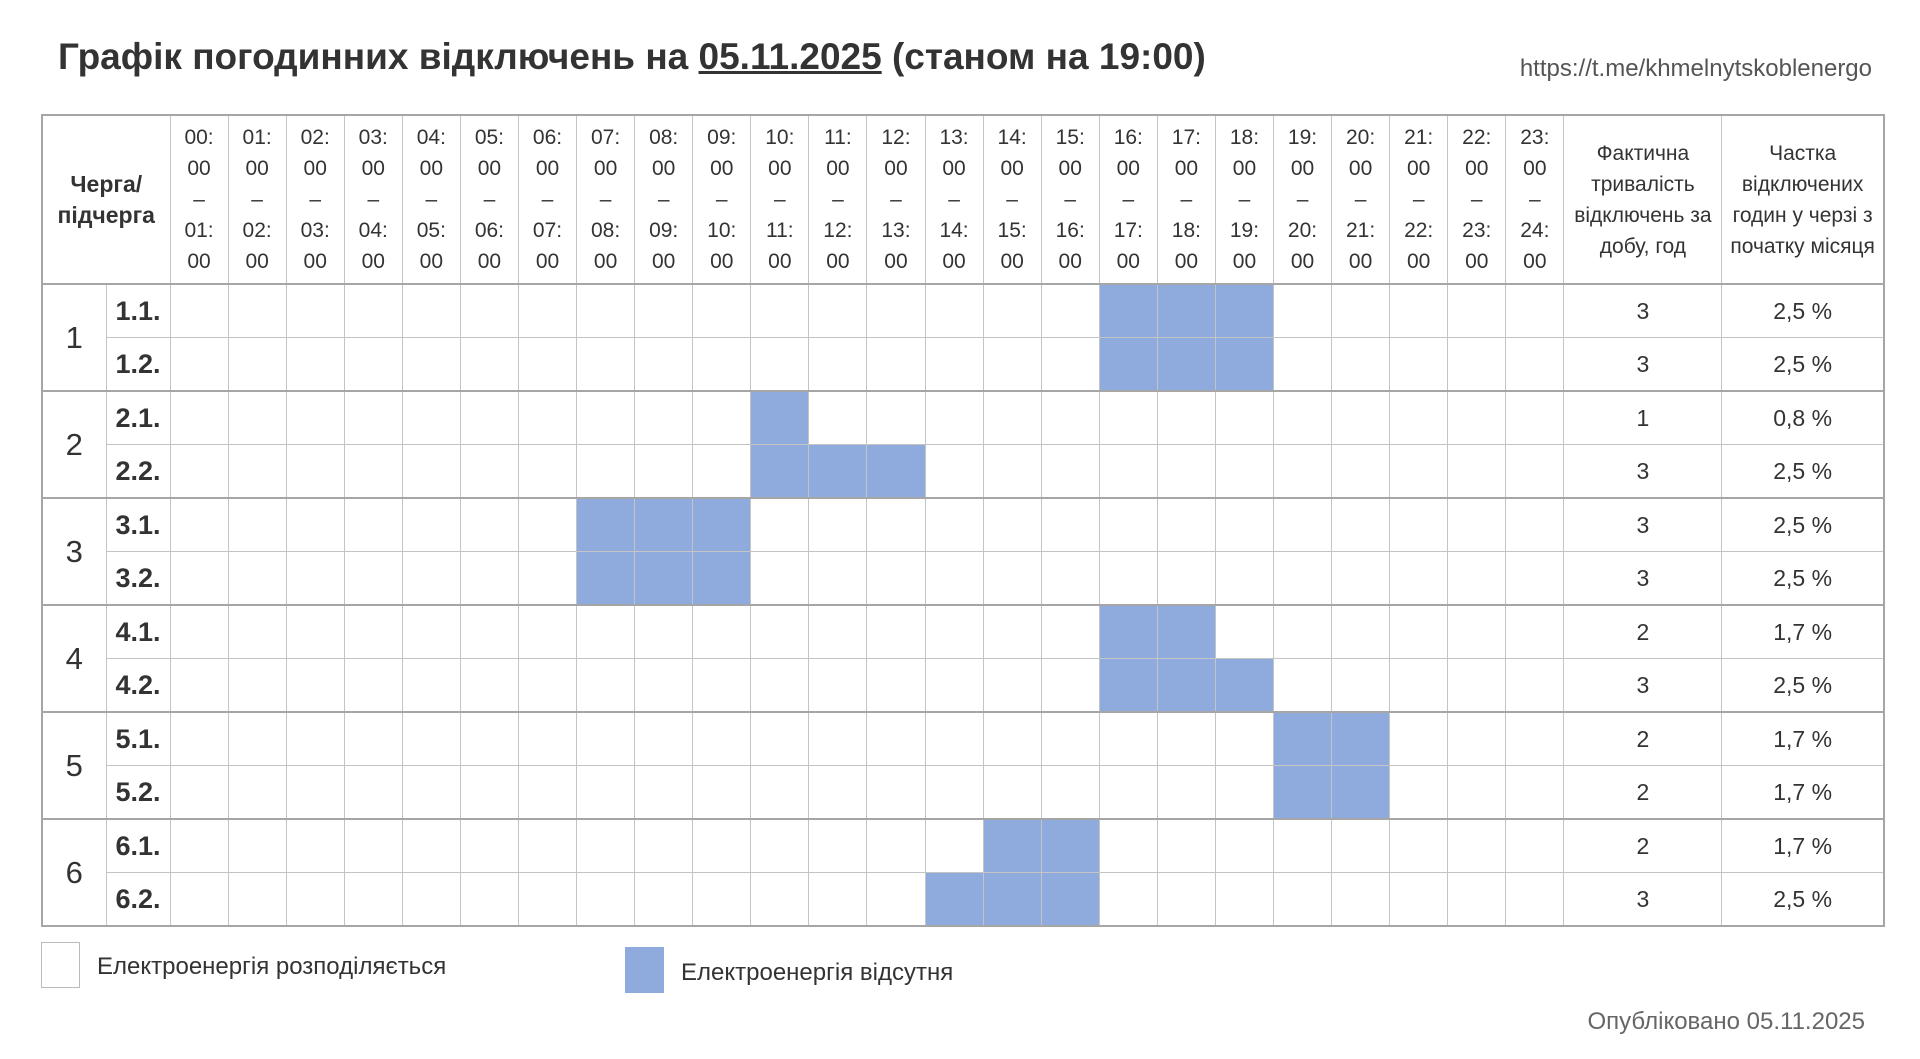  I want to click on hour-label: 12:00 – 13:00, so click(896, 199).